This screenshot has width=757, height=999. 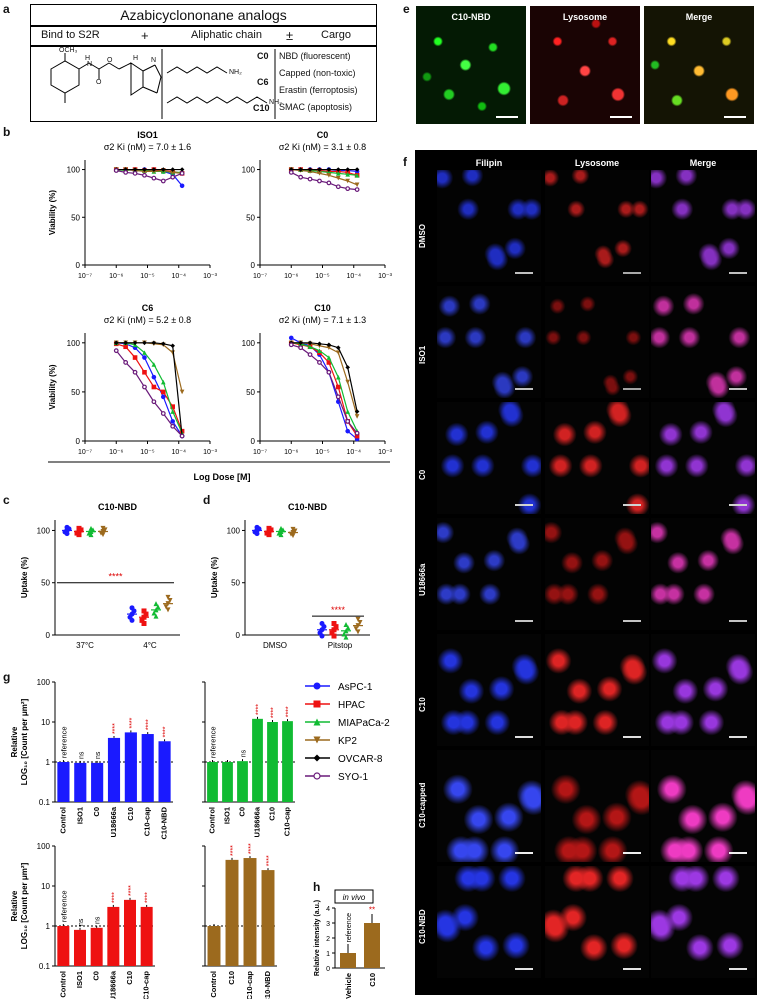 I want to click on significance-label: ns, so click(x=98, y=755).